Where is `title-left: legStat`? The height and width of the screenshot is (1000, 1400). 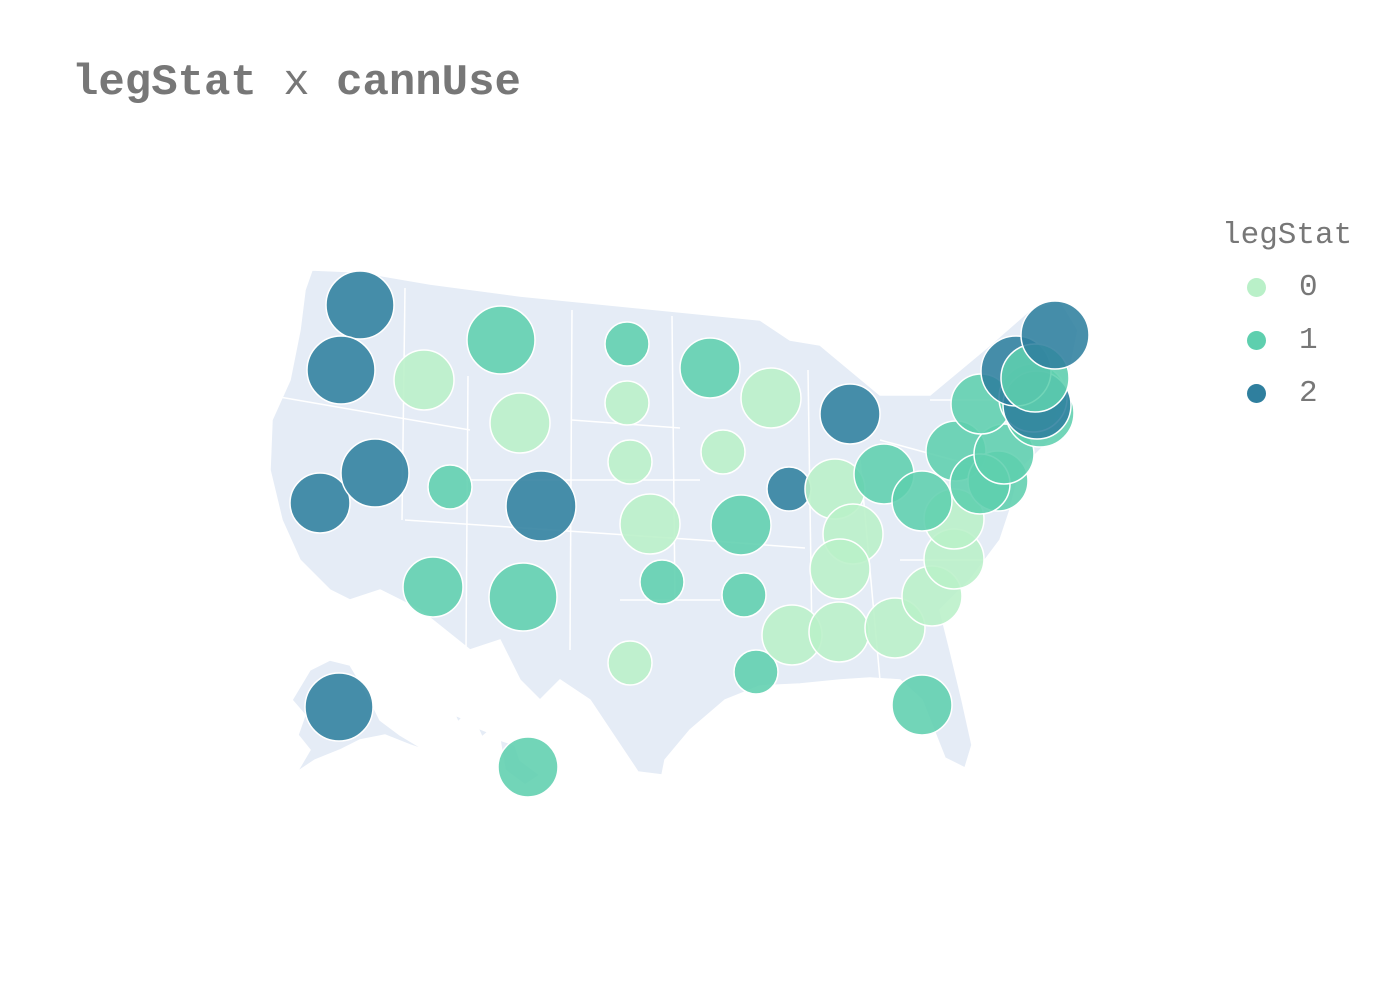 title-left: legStat is located at coordinates (164, 83).